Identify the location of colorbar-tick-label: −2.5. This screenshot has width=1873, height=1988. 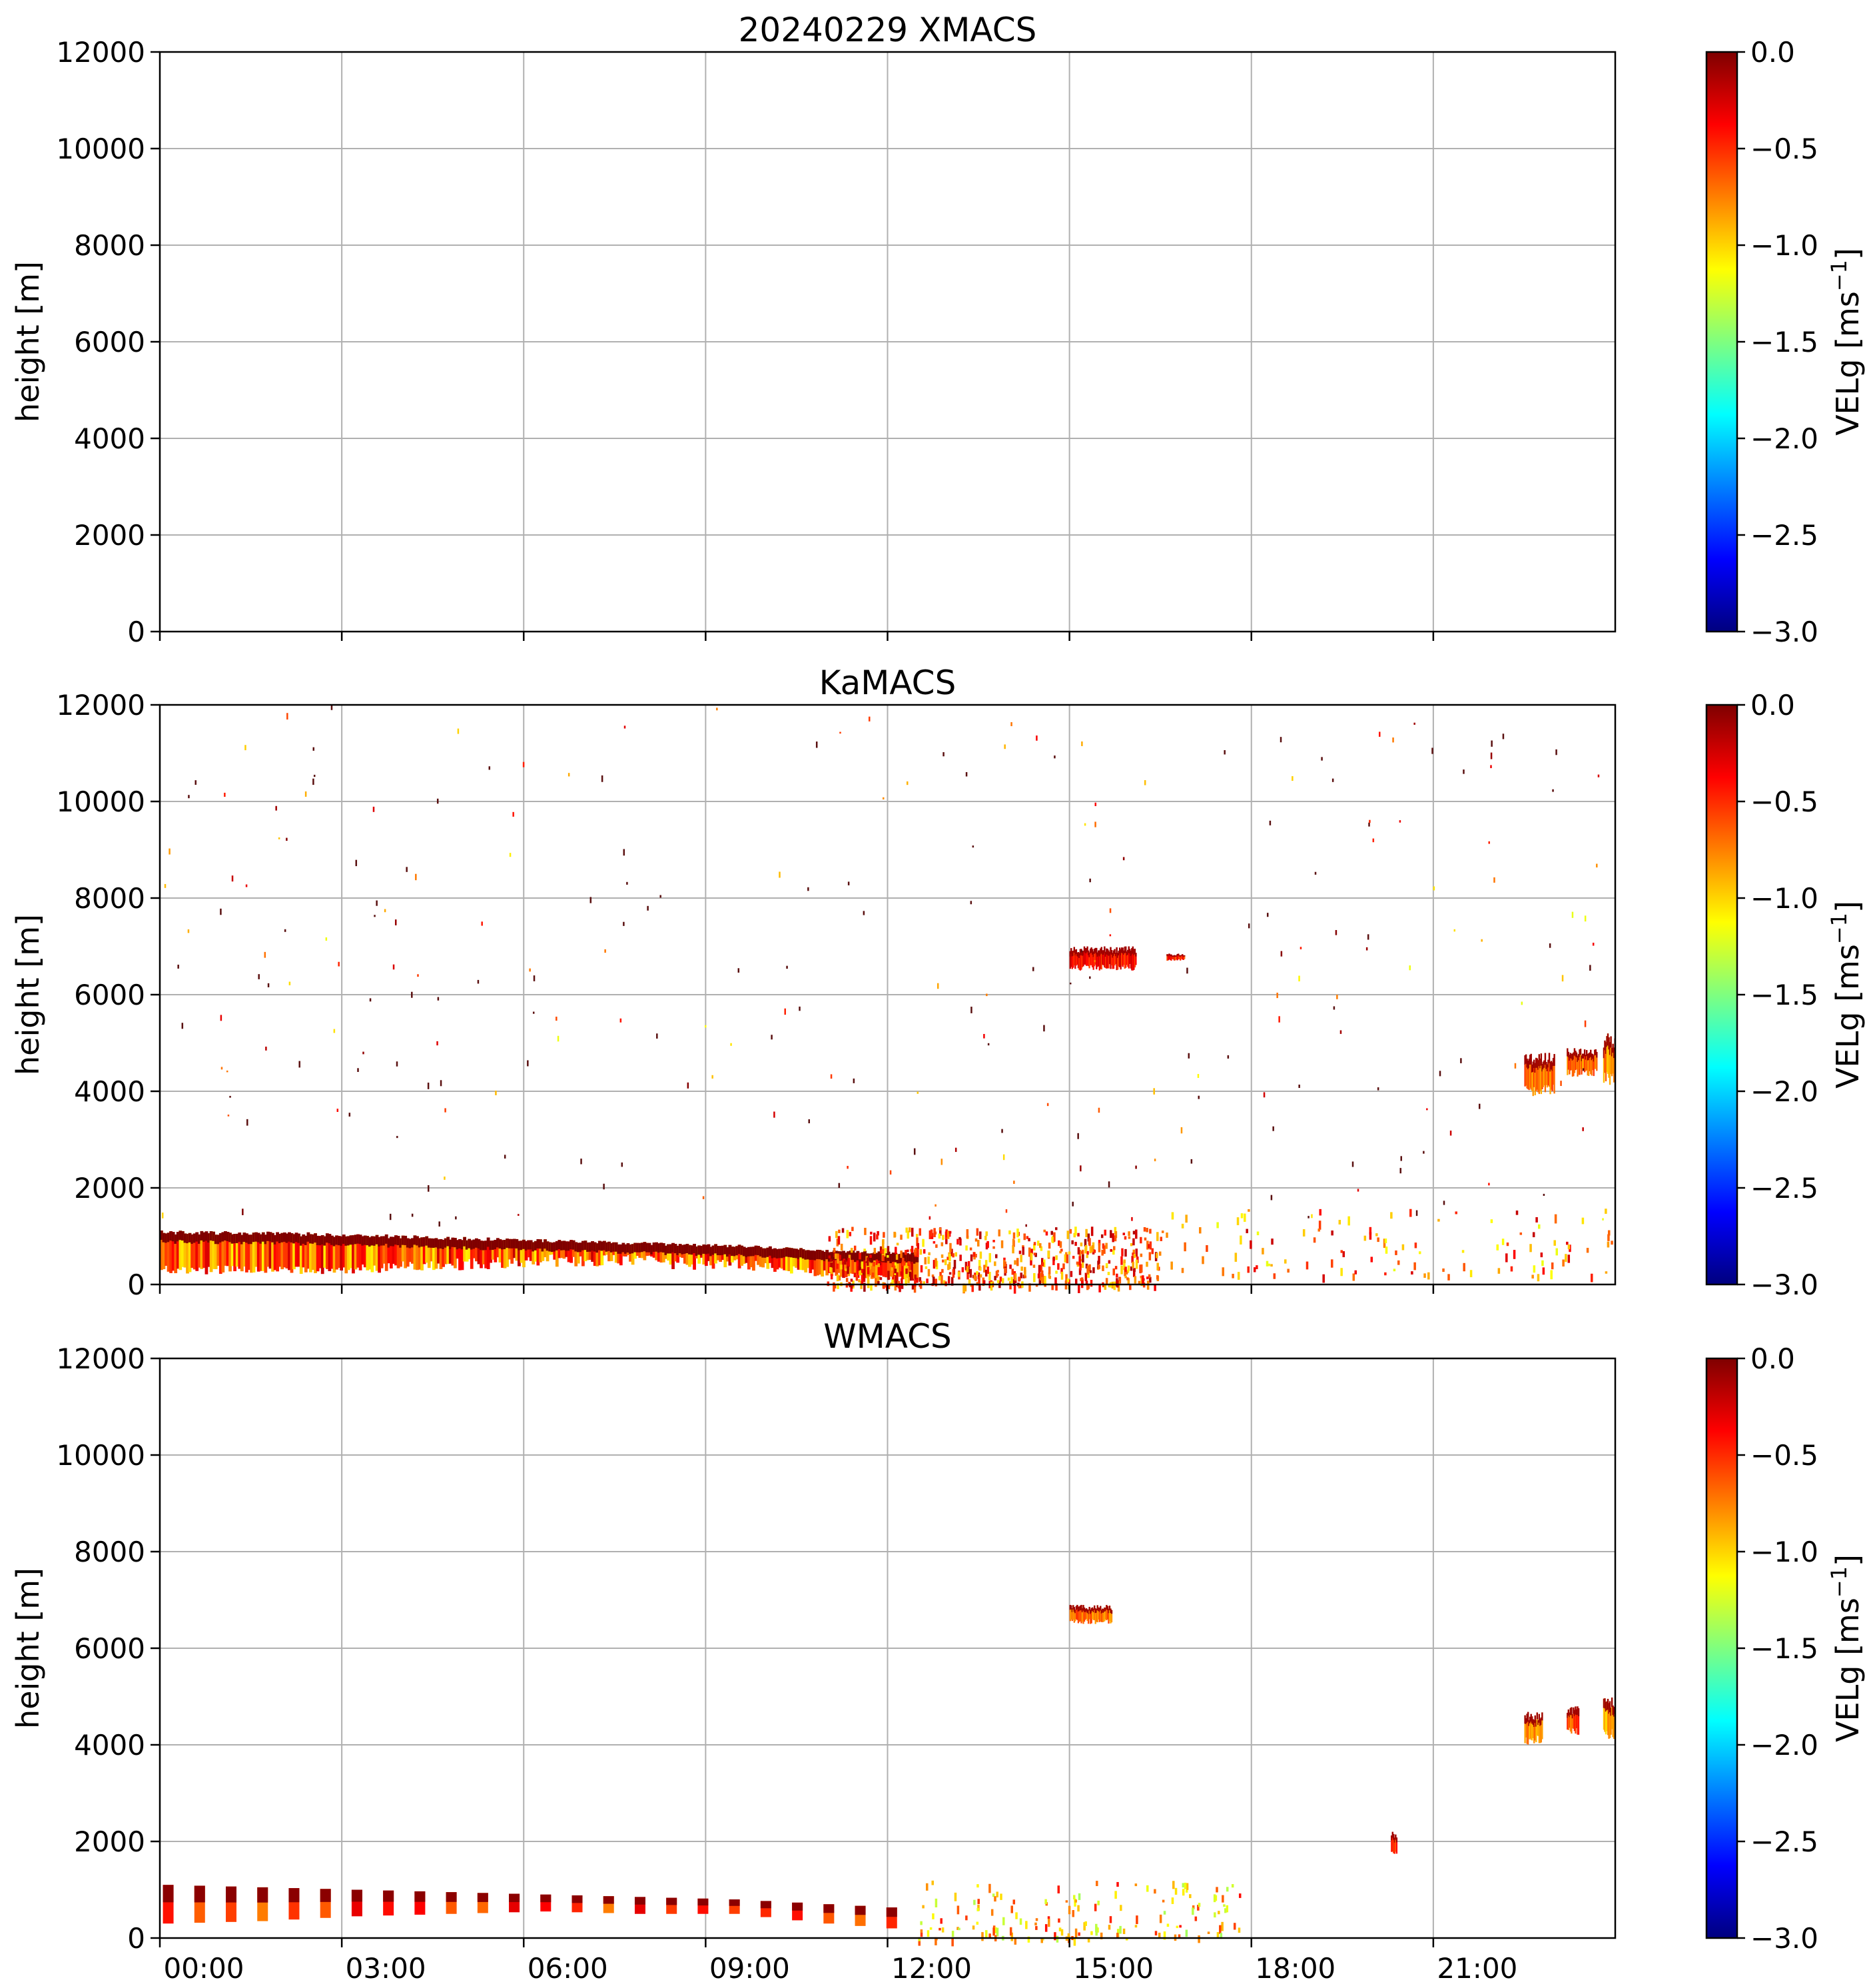
(1784, 1842).